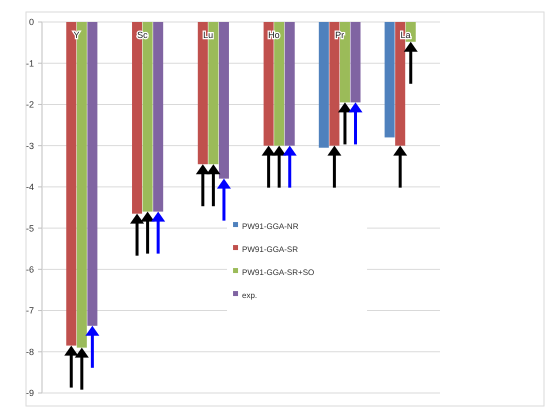  I want to click on y-tick-label: -6, so click(30, 269).